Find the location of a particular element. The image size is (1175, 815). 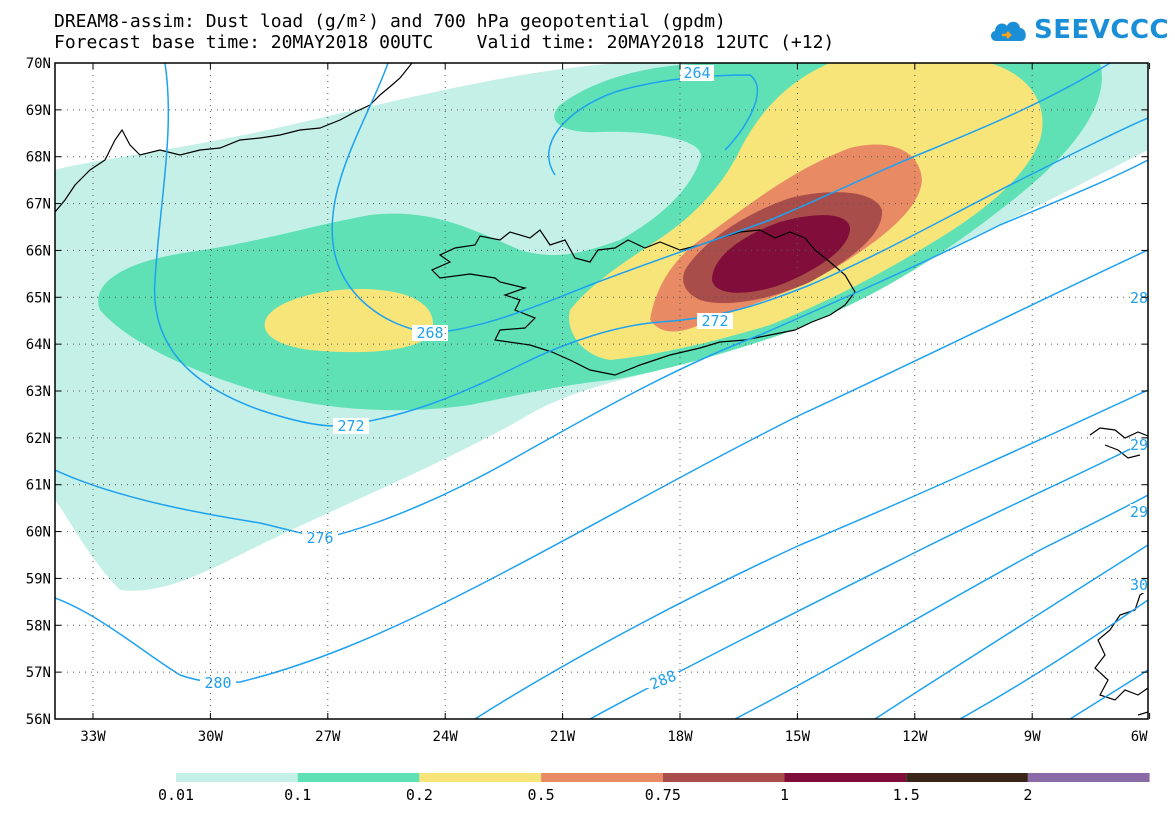

logo-text: SEEVCCC is located at coordinates (1102, 30).